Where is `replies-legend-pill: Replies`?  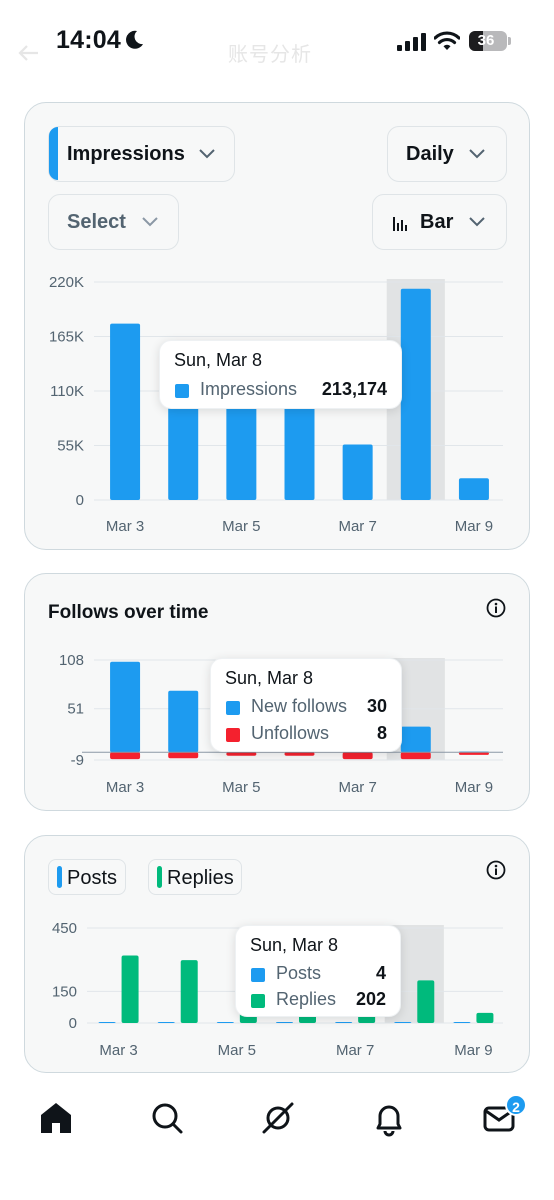 replies-legend-pill: Replies is located at coordinates (195, 877).